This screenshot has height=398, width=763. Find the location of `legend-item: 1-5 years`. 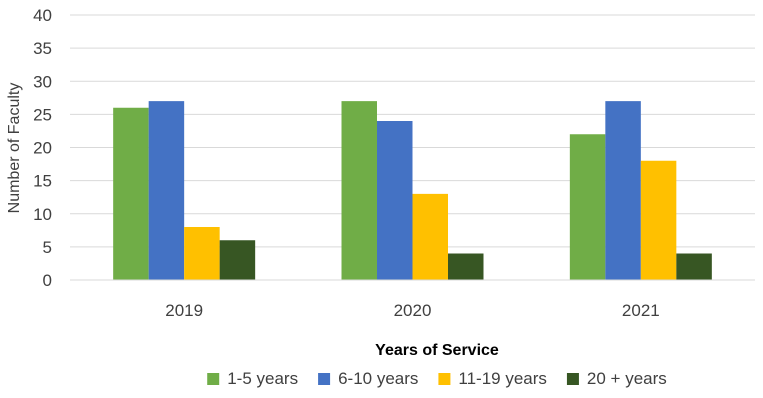

legend-item: 1-5 years is located at coordinates (252, 378).